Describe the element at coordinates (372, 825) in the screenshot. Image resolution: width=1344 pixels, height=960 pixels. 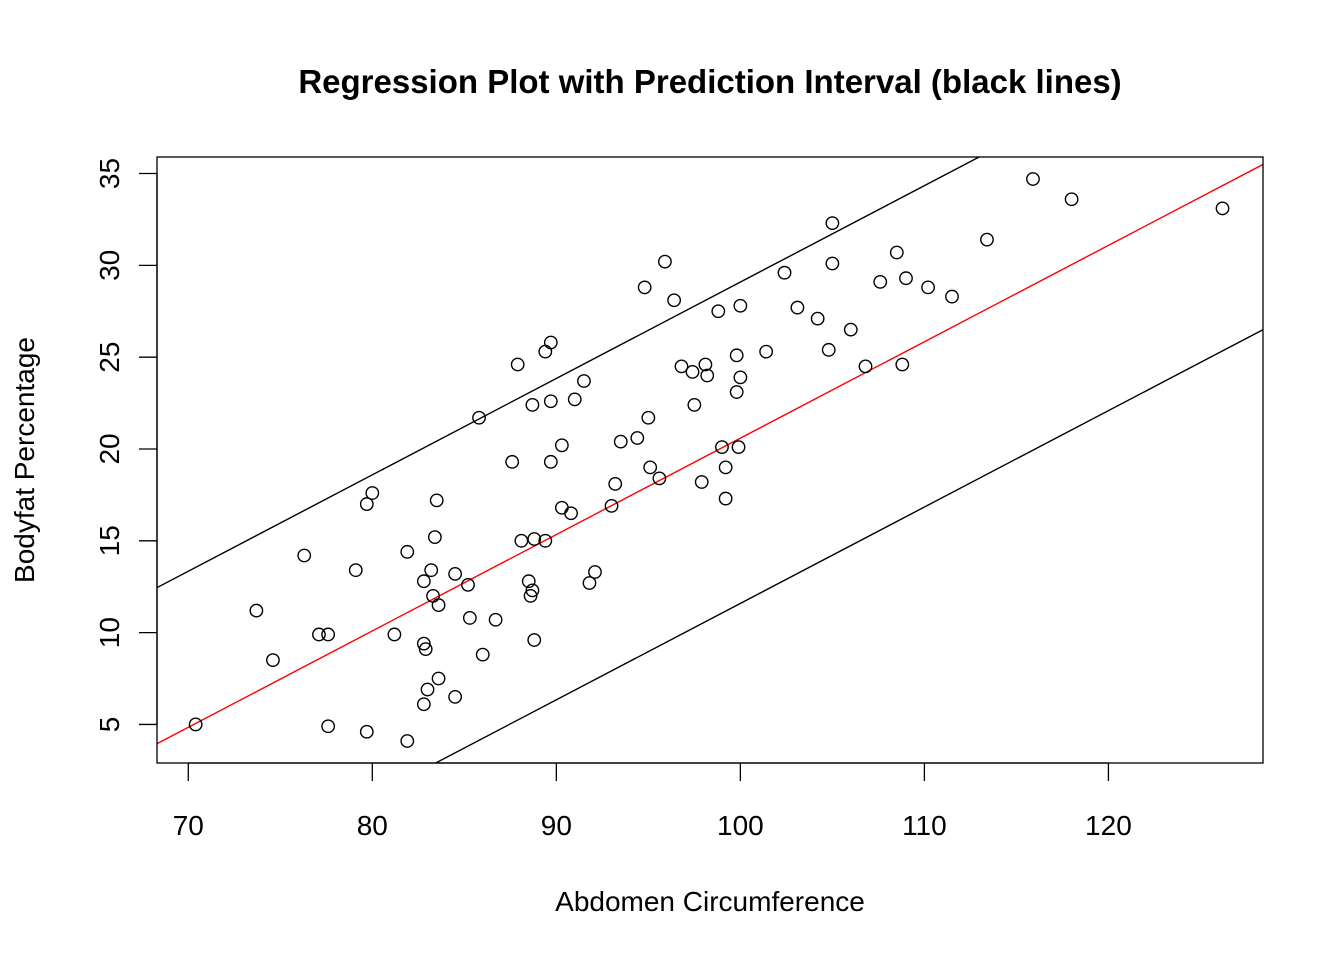
I see `x-tick-label: 80` at that location.